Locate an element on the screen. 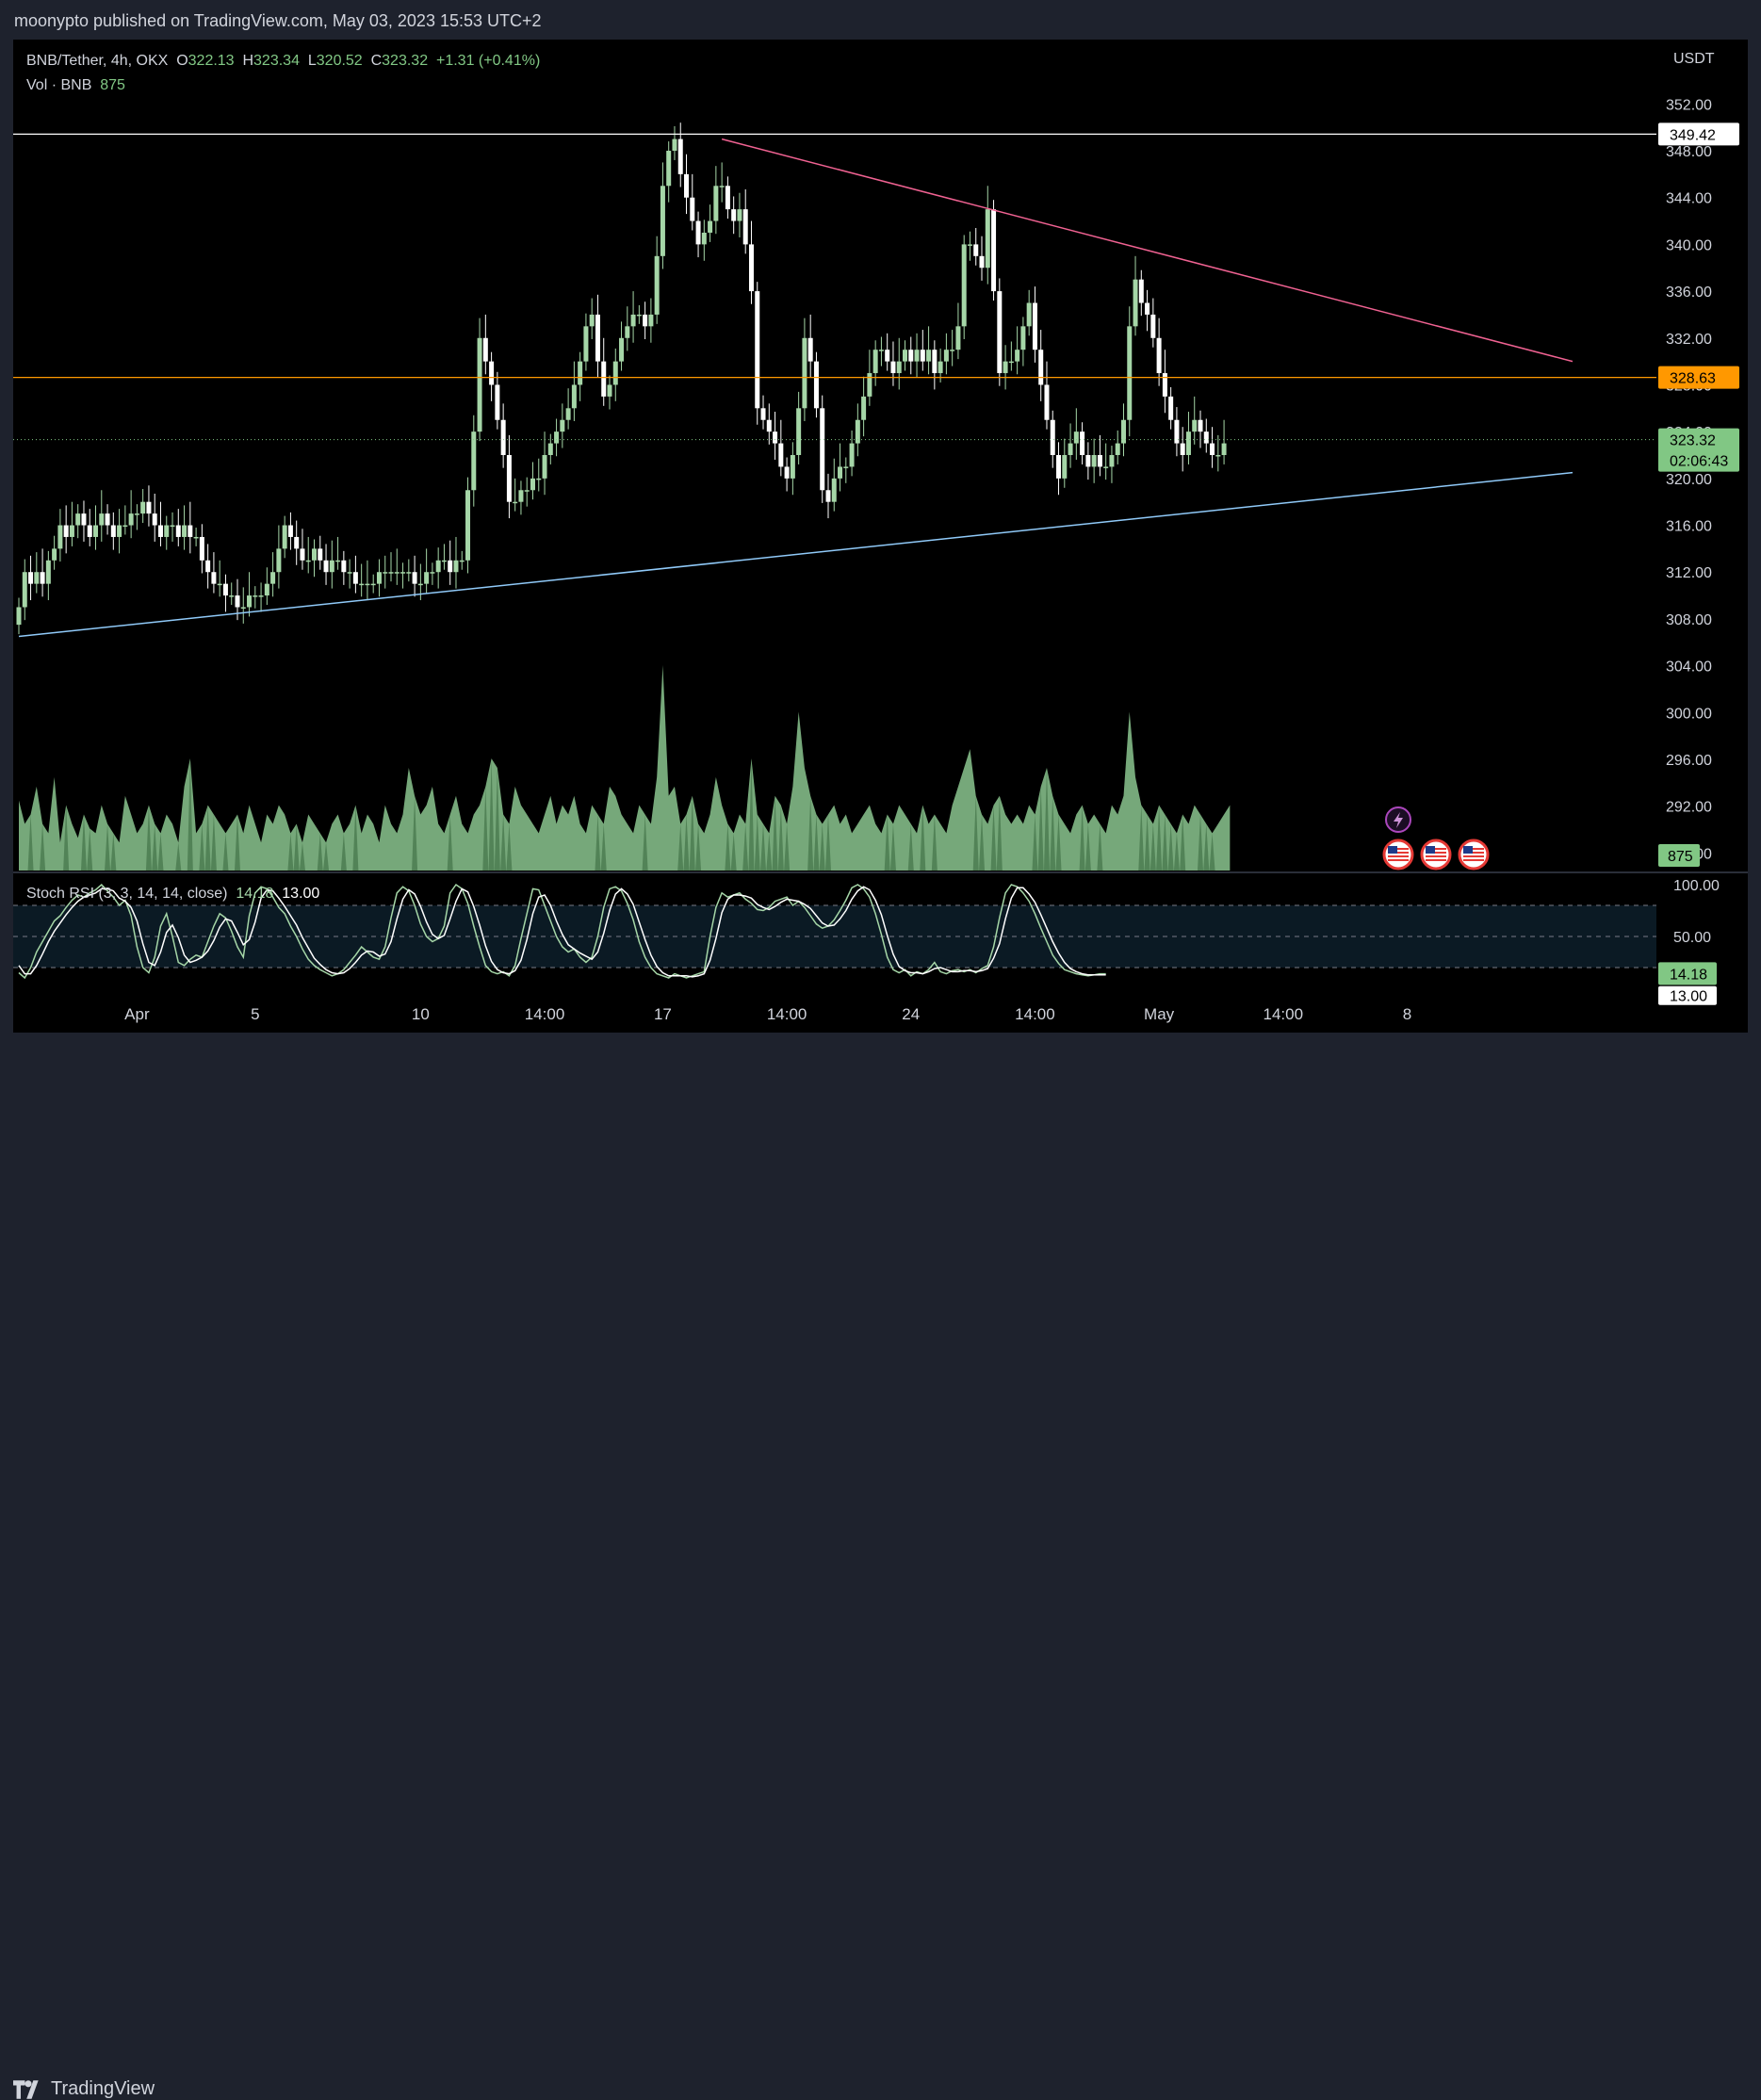 This screenshot has height=2100, width=1761. stoch-rsi-label: Stoch RSI (3, 3, 14, 14, close) is located at coordinates (127, 894).